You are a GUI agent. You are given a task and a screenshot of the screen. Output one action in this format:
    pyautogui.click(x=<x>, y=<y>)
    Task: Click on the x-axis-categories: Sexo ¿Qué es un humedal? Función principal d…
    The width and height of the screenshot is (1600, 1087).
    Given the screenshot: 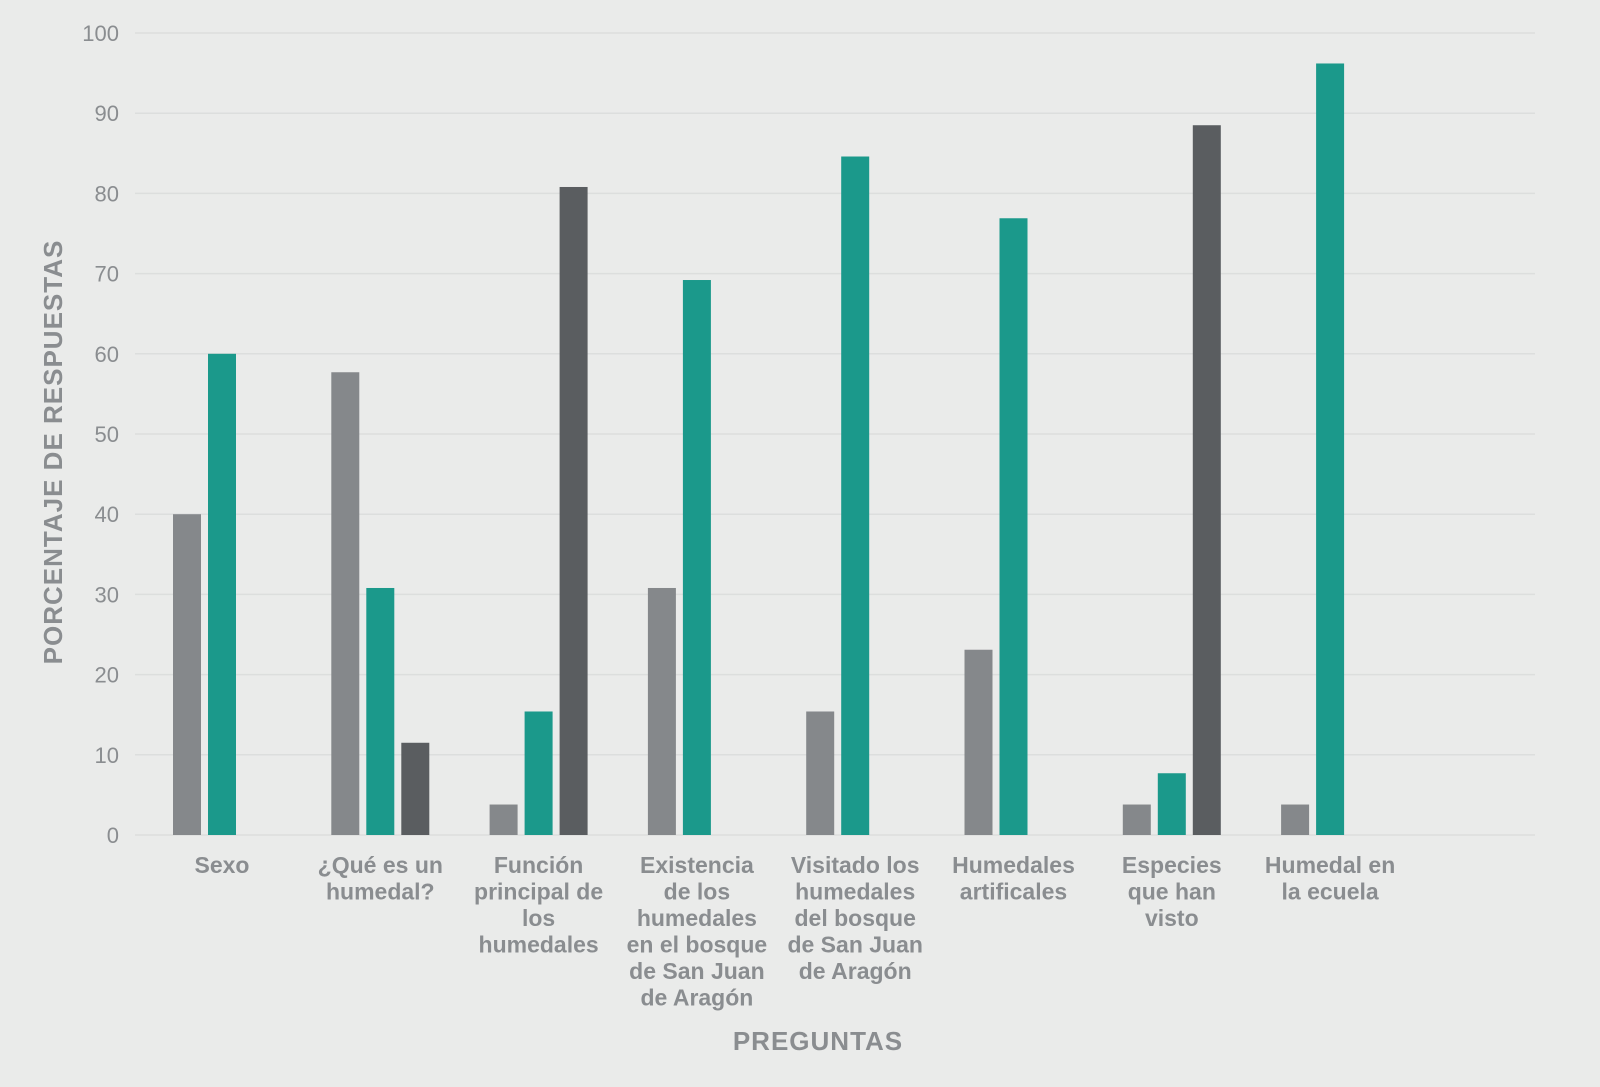 What is the action you would take?
    pyautogui.click(x=795, y=931)
    